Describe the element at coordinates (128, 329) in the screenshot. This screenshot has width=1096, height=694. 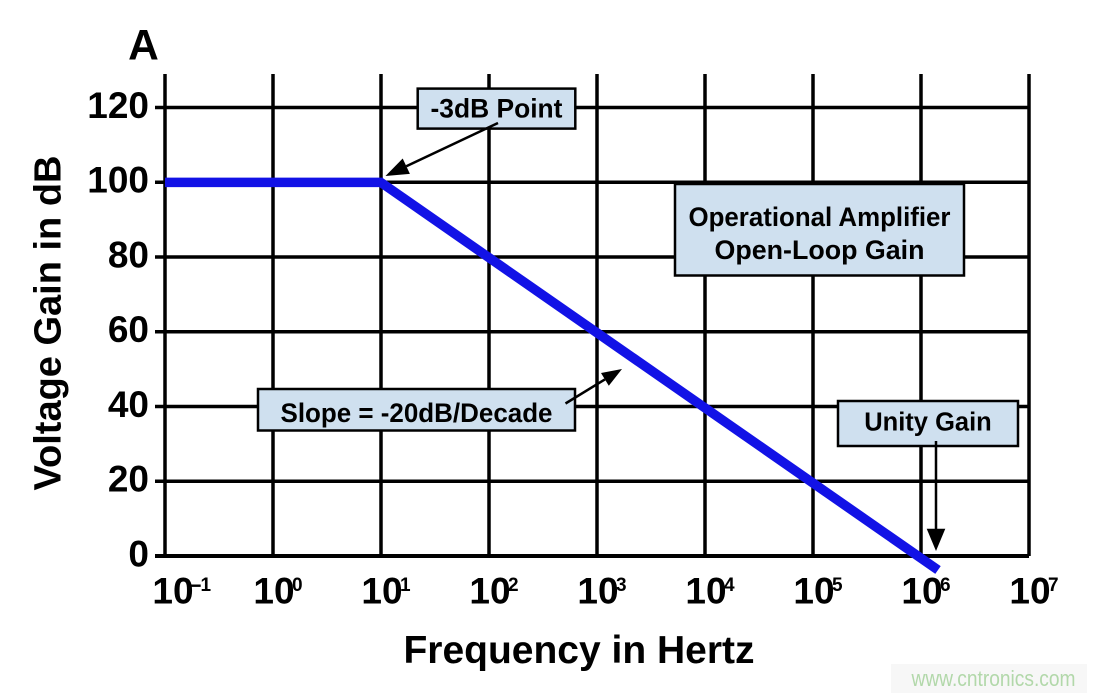
I see `svg-text: 60` at that location.